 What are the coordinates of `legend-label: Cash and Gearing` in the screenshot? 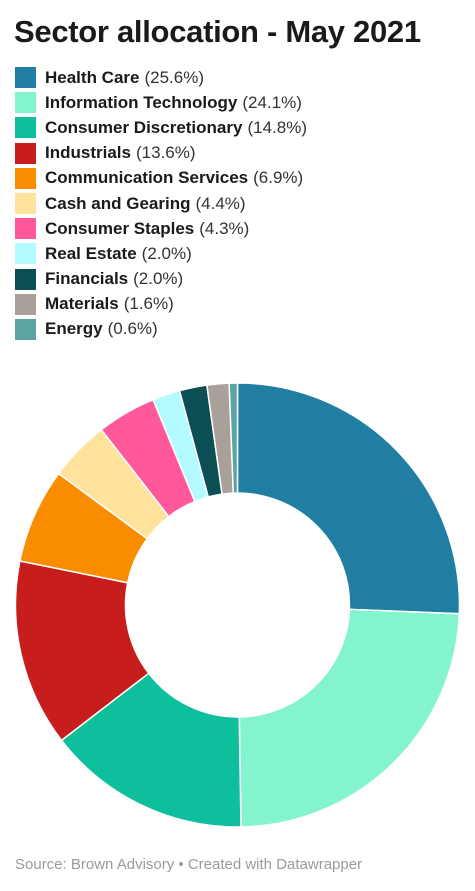 It's located at (118, 203).